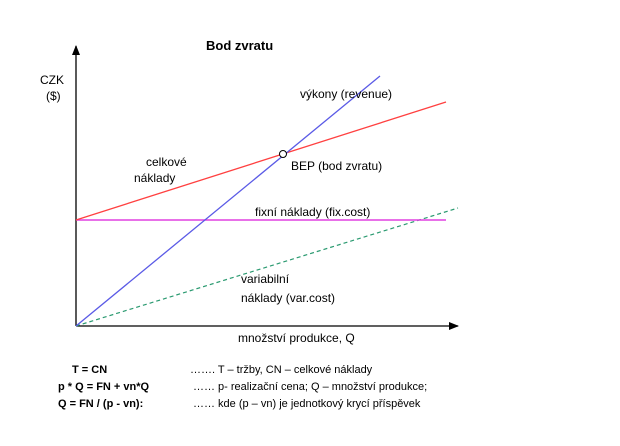  What do you see at coordinates (239, 45) in the screenshot?
I see `diagram-title: Bod zvratu` at bounding box center [239, 45].